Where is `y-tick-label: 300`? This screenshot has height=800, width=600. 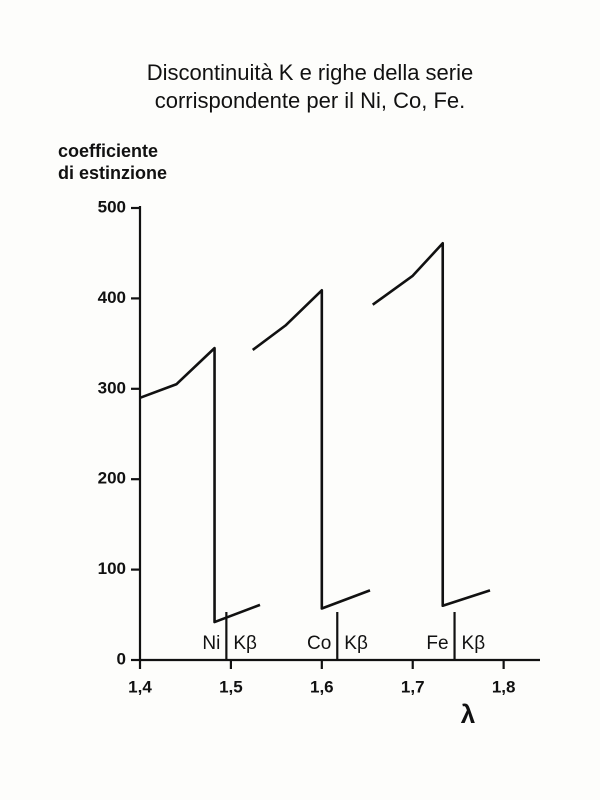 y-tick-label: 300 is located at coordinates (112, 387).